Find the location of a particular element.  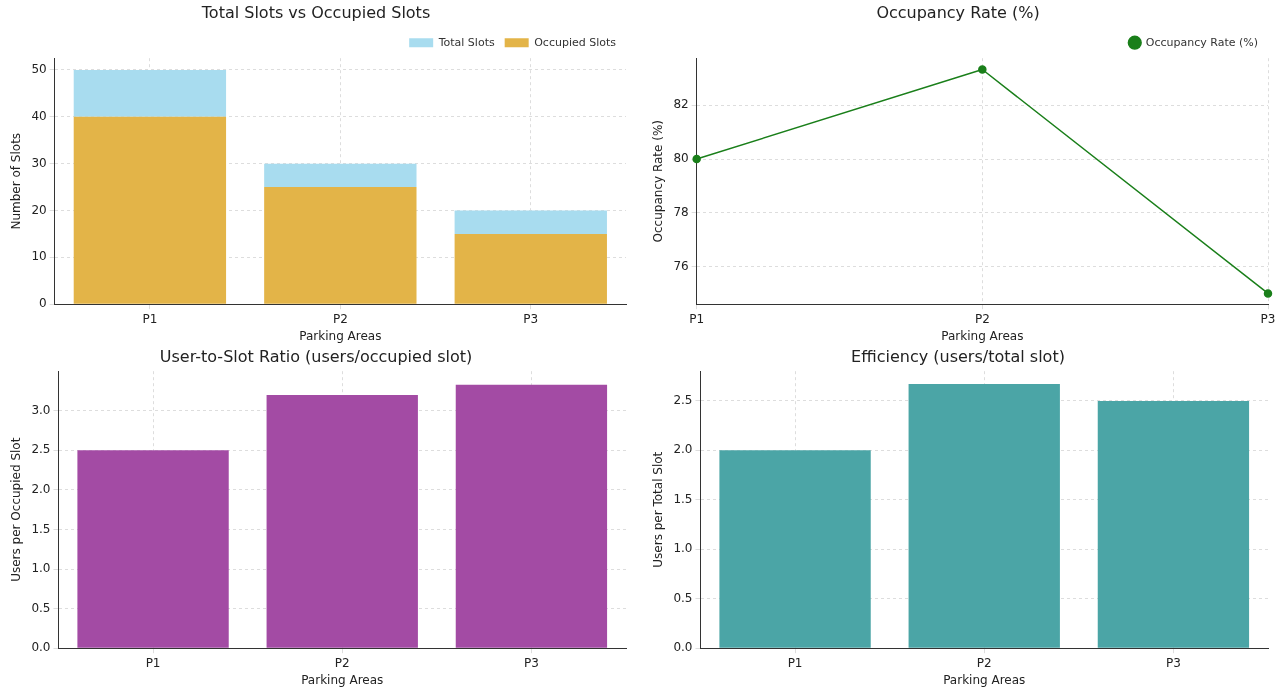

y-tick-label: 0 is located at coordinates (43, 303).